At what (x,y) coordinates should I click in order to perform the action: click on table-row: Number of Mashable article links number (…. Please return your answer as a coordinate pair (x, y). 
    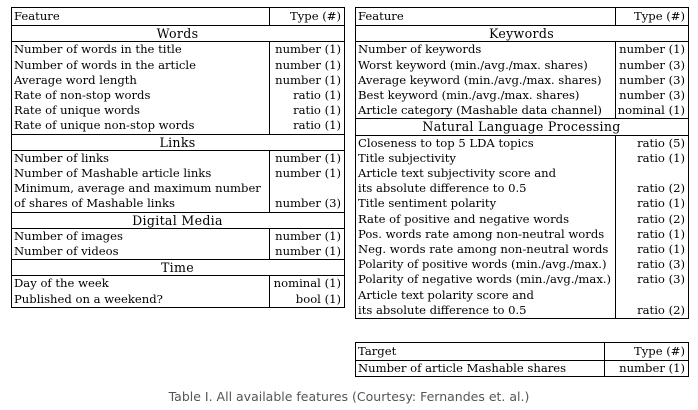
    Looking at the image, I should click on (178, 174).